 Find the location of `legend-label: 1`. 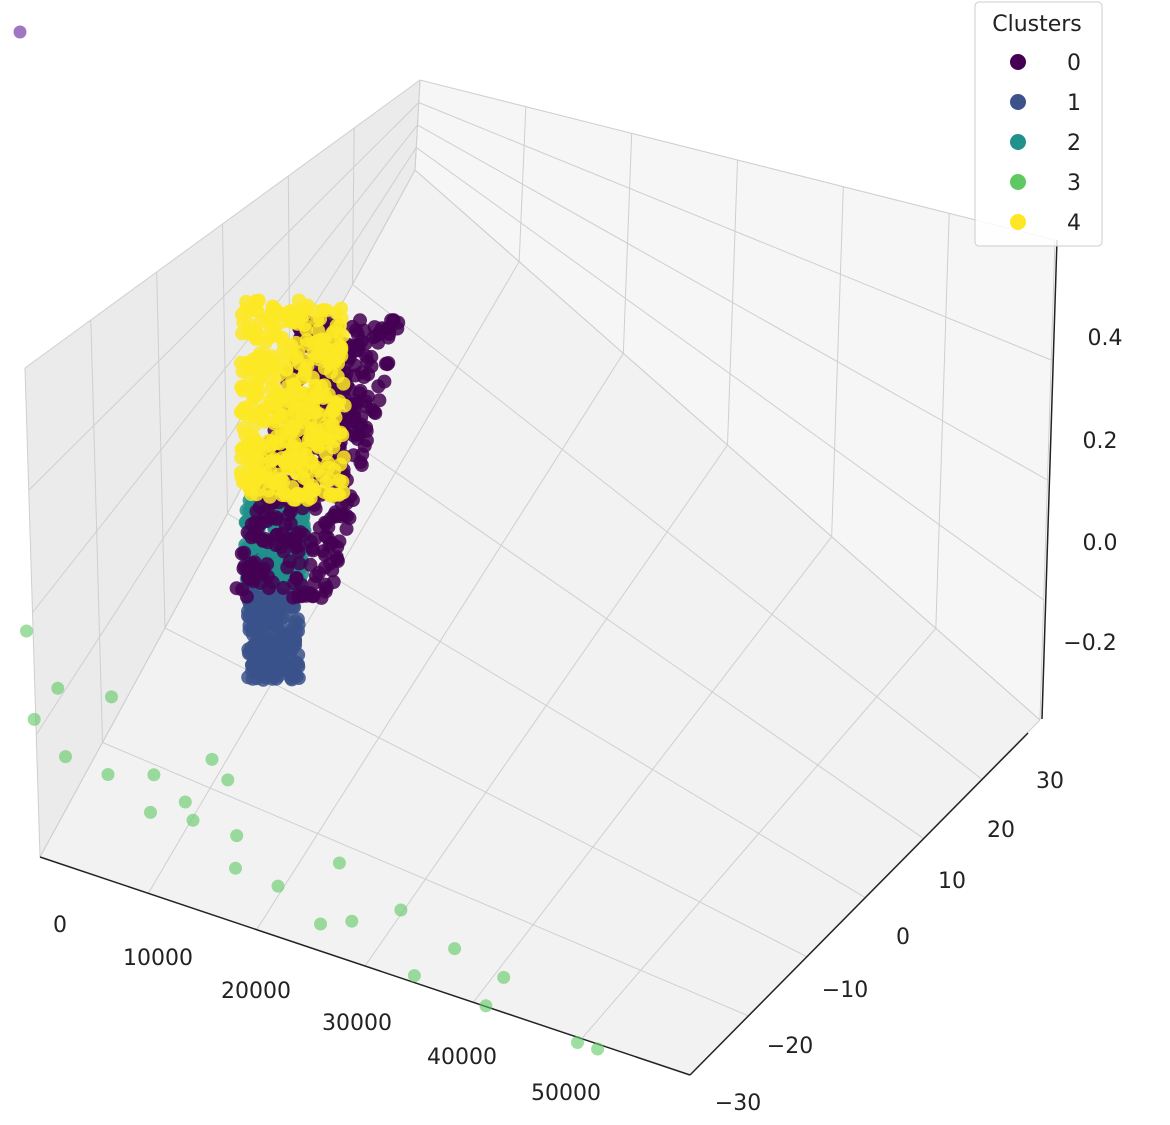

legend-label: 1 is located at coordinates (1074, 103).